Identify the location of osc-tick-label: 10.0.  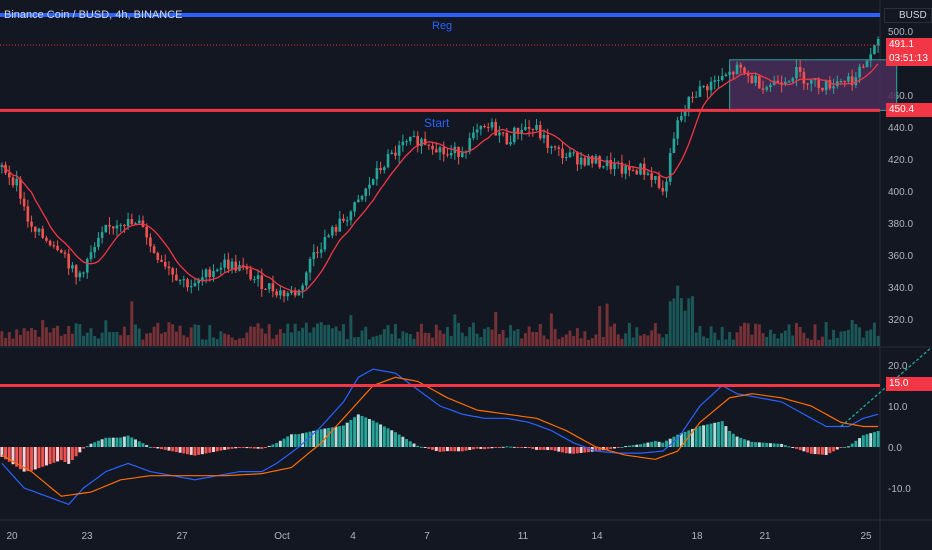
(898, 407).